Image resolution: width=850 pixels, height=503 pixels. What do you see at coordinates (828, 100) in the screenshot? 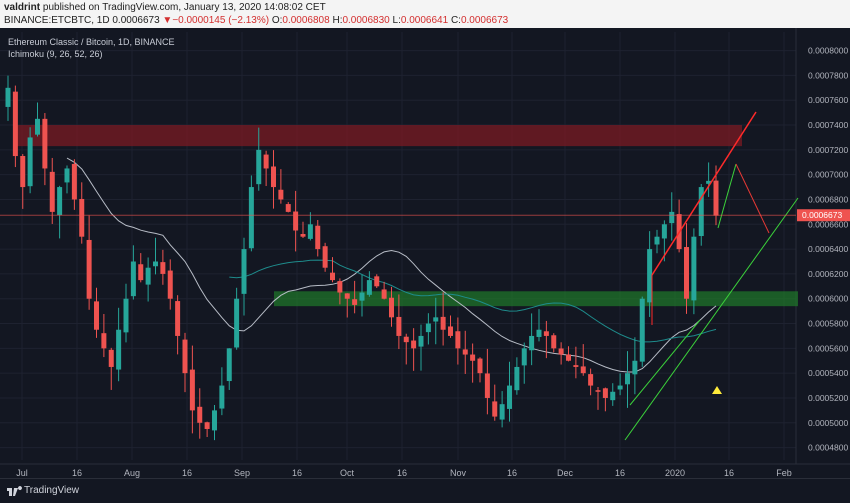
I see `y-tick-label: 0.0007600` at bounding box center [828, 100].